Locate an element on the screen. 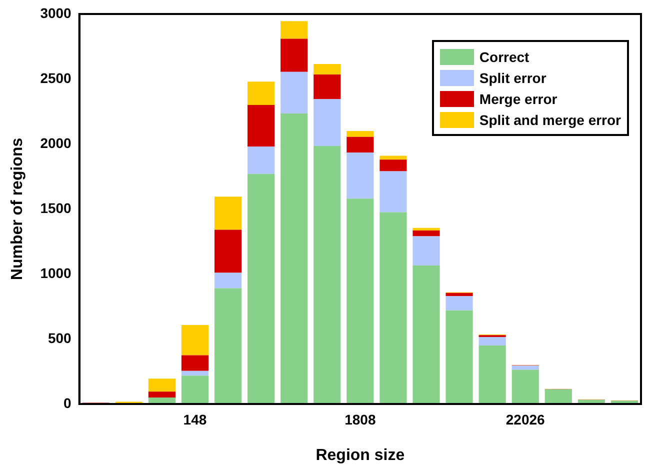  legend-label: Correct is located at coordinates (504, 56).